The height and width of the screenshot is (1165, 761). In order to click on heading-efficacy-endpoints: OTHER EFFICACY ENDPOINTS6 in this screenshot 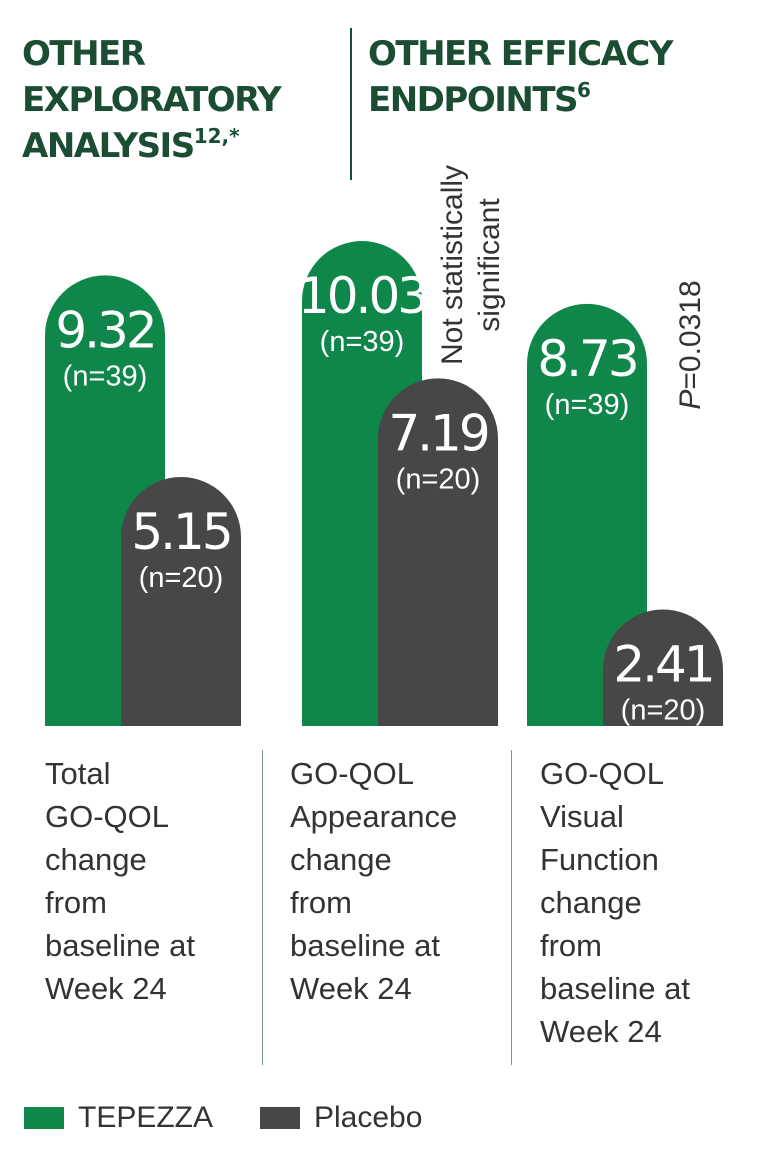, I will do `click(520, 77)`.